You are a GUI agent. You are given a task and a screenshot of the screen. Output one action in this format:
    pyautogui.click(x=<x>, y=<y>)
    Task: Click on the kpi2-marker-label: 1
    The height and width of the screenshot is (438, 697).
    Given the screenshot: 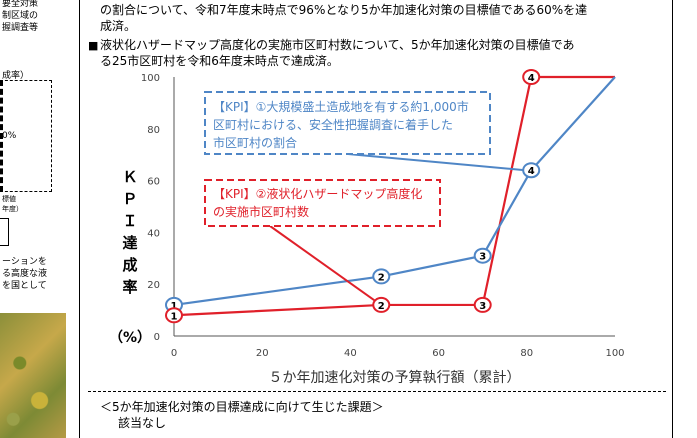 What is the action you would take?
    pyautogui.click(x=174, y=316)
    